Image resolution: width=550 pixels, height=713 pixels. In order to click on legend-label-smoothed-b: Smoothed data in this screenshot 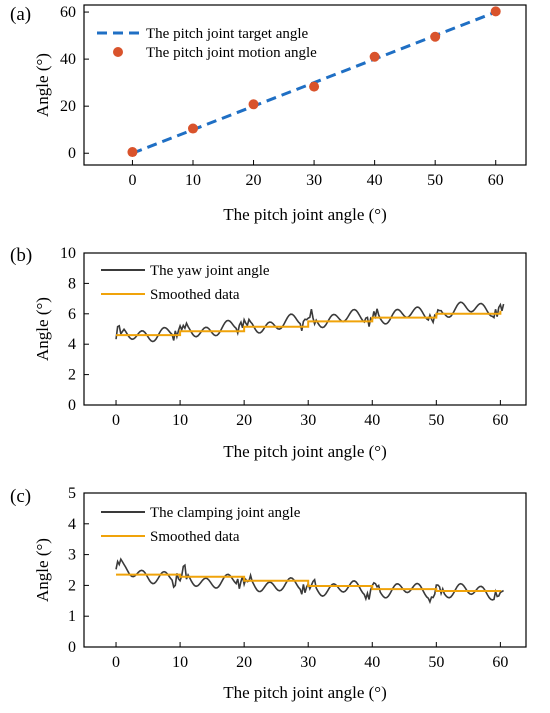, I will do `click(195, 295)`.